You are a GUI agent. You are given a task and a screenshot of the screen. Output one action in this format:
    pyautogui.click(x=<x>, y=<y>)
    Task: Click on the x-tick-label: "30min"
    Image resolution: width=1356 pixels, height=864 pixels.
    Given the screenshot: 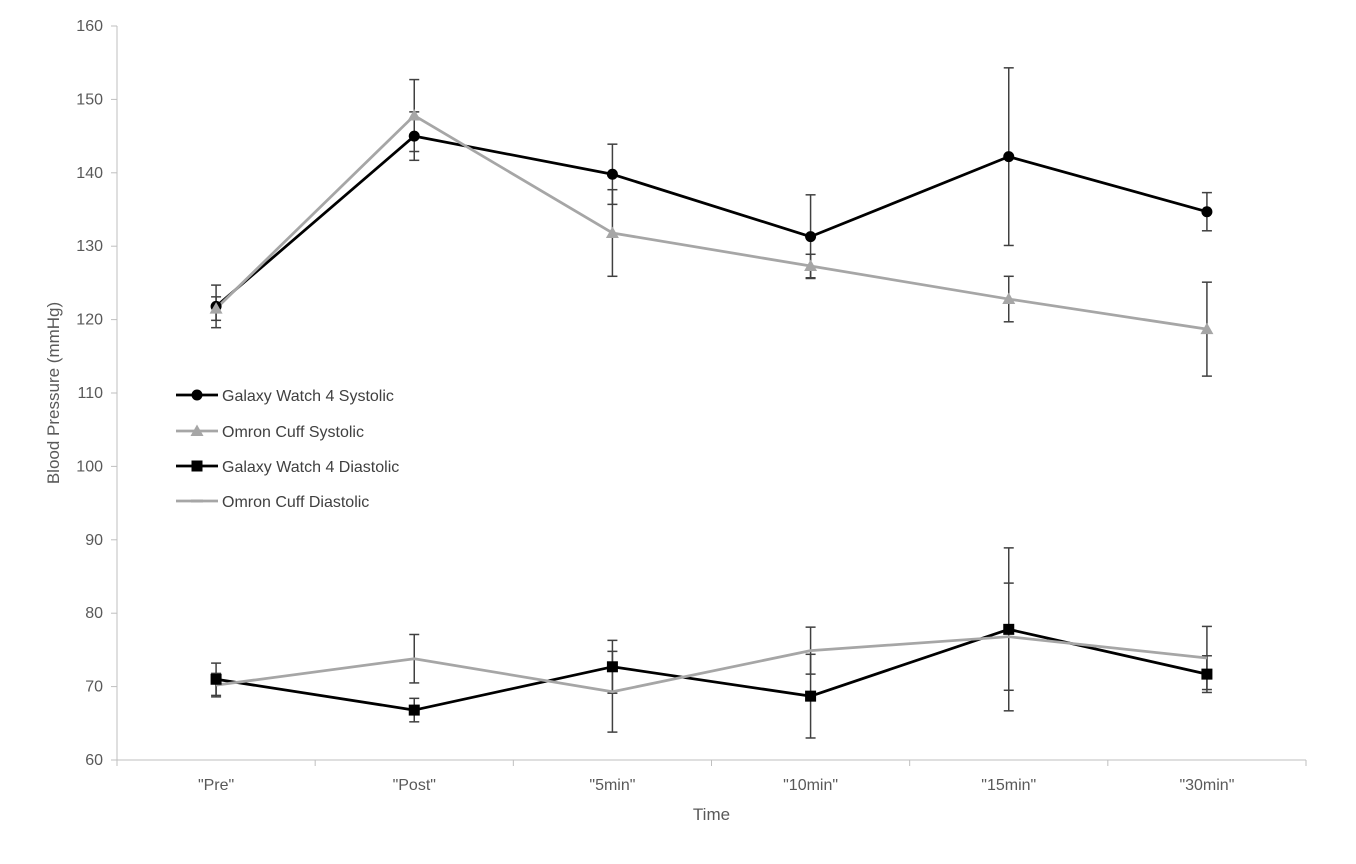 What is the action you would take?
    pyautogui.click(x=1206, y=785)
    